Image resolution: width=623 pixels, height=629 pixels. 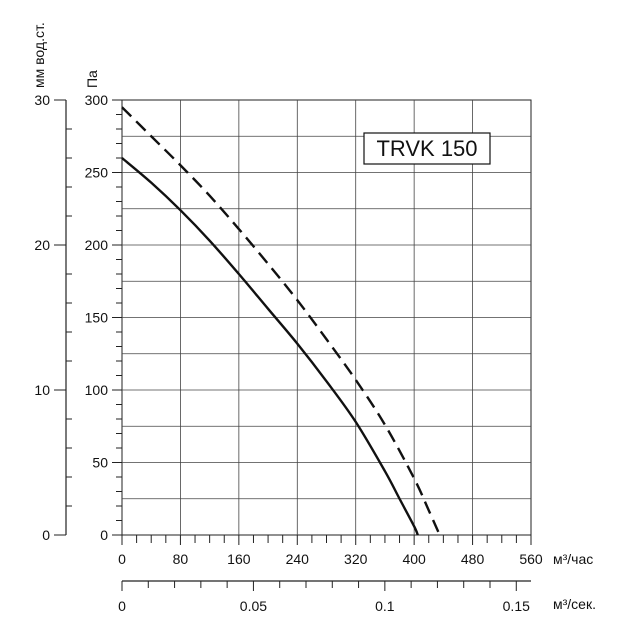 I want to click on x-tick-label-3: 240, so click(x=298, y=559).